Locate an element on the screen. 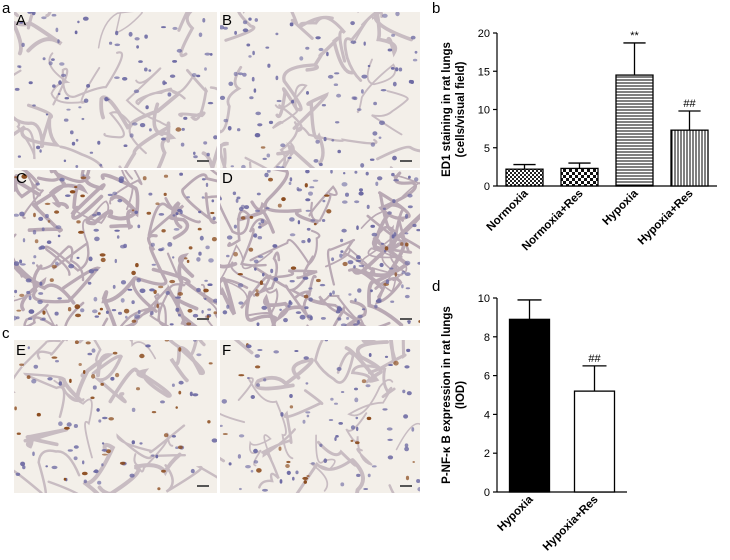 This screenshot has width=730, height=560. micrograph-B: B is located at coordinates (320, 90).